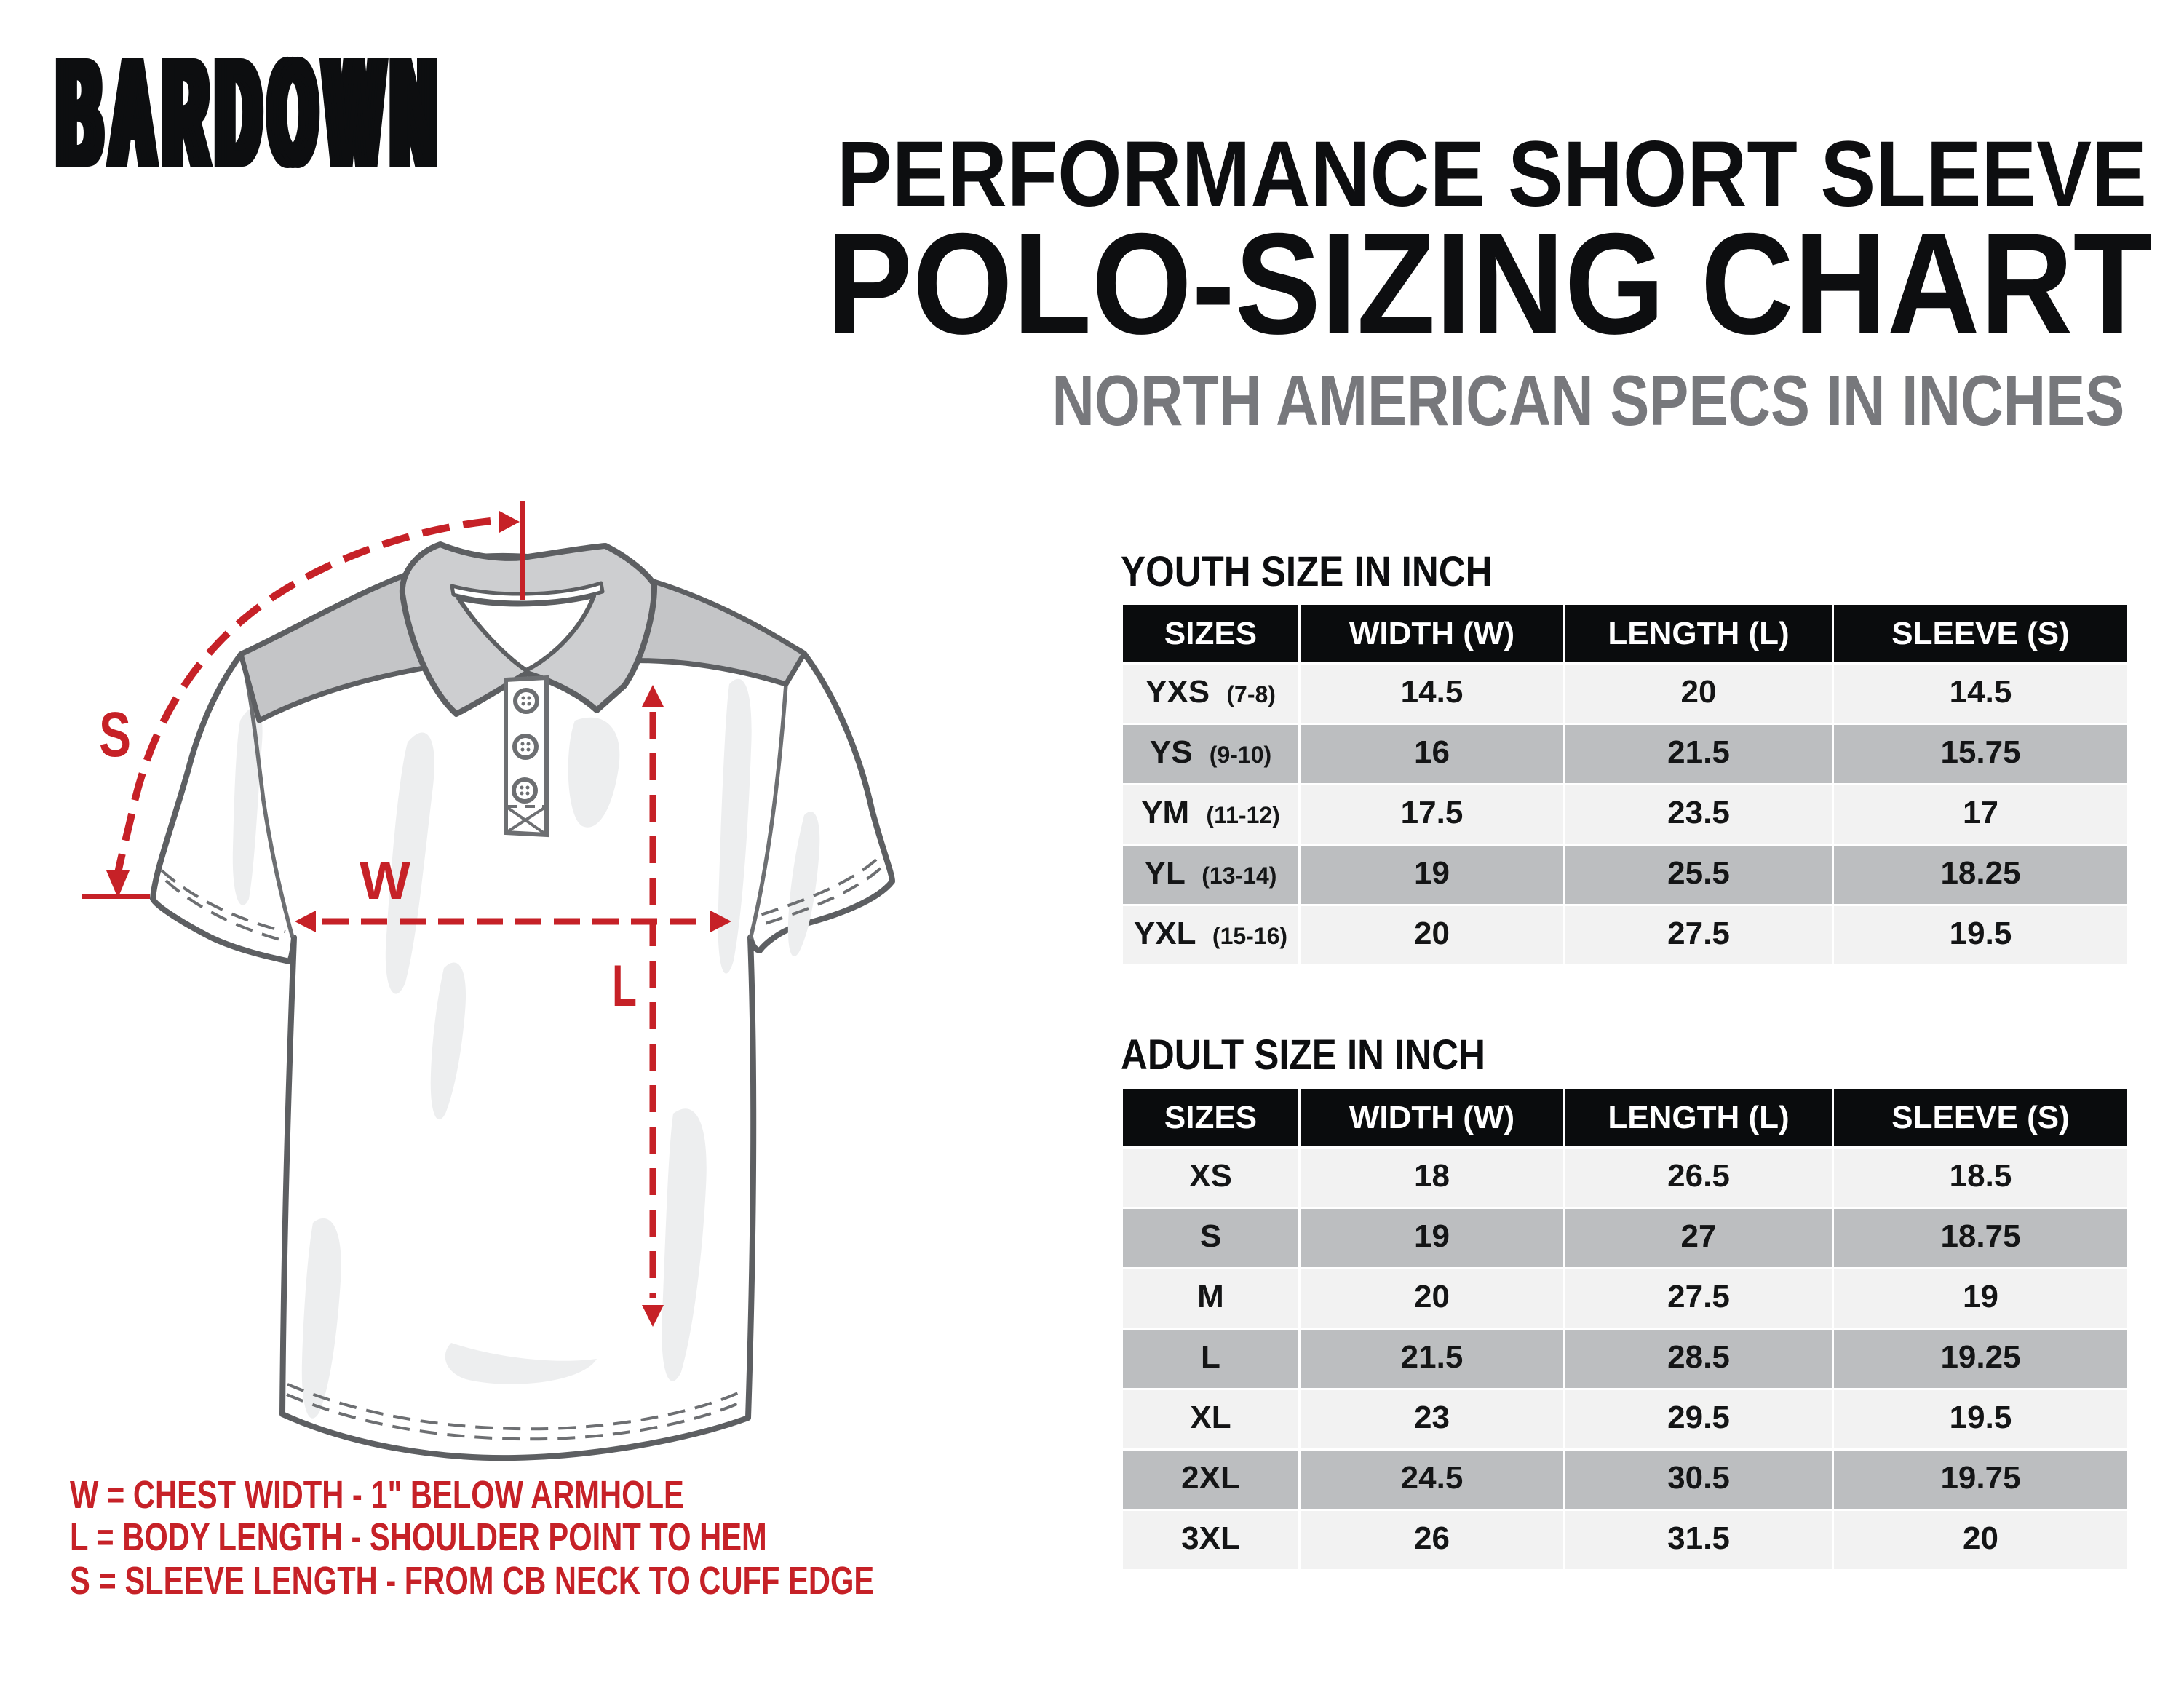 The width and height of the screenshot is (2184, 1690). What do you see at coordinates (385, 881) in the screenshot?
I see `svg-text: W` at bounding box center [385, 881].